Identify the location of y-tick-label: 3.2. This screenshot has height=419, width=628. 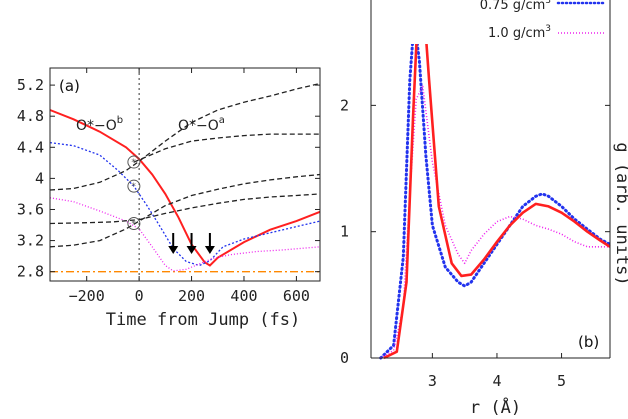
(30, 241).